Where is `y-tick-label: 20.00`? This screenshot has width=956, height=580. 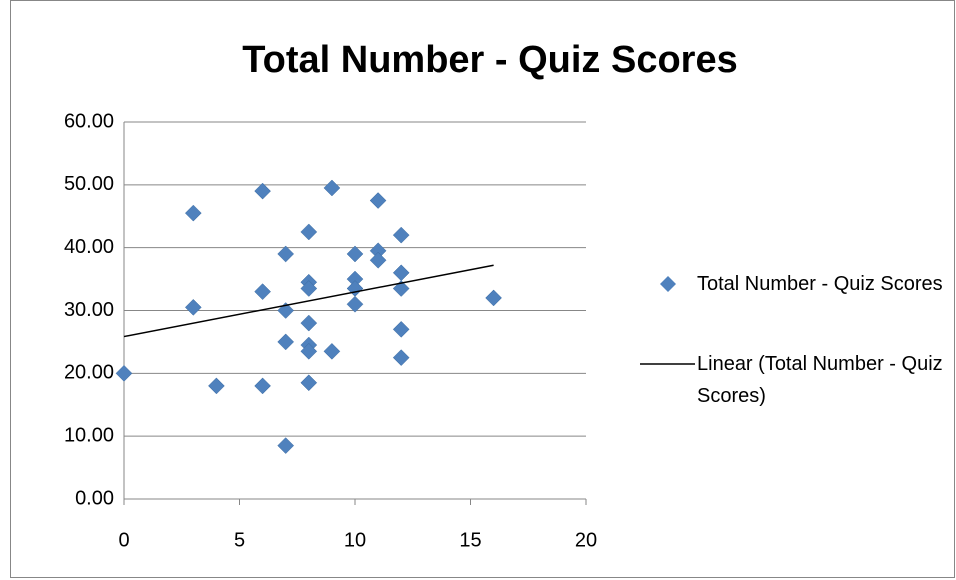
y-tick-label: 20.00 is located at coordinates (89, 373).